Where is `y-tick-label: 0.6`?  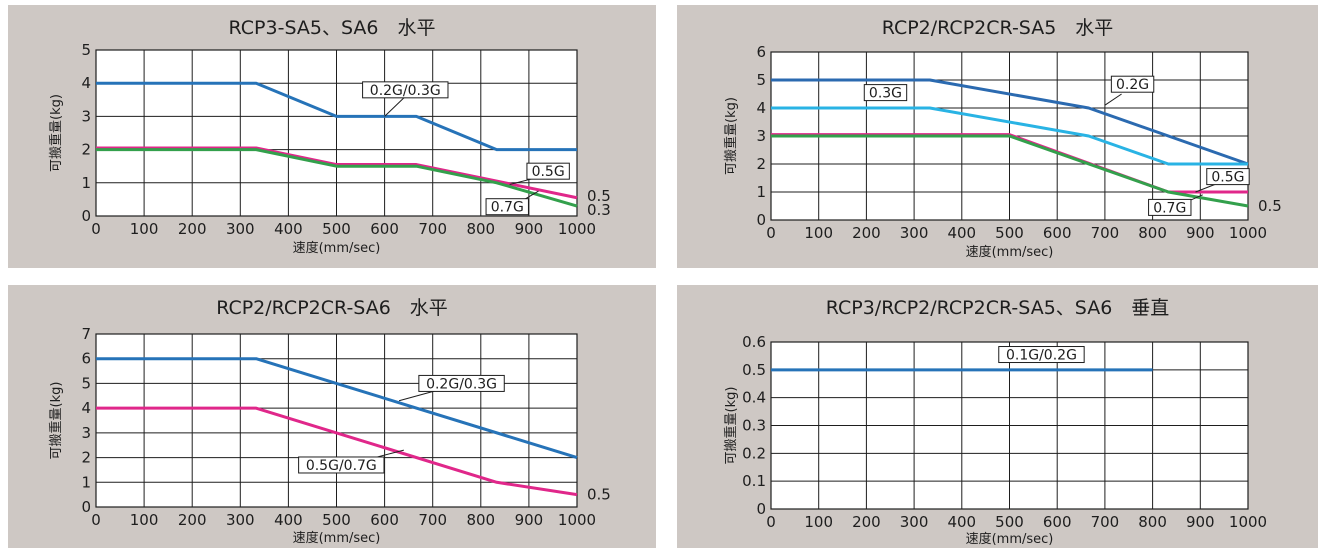
y-tick-label: 0.6 is located at coordinates (754, 342).